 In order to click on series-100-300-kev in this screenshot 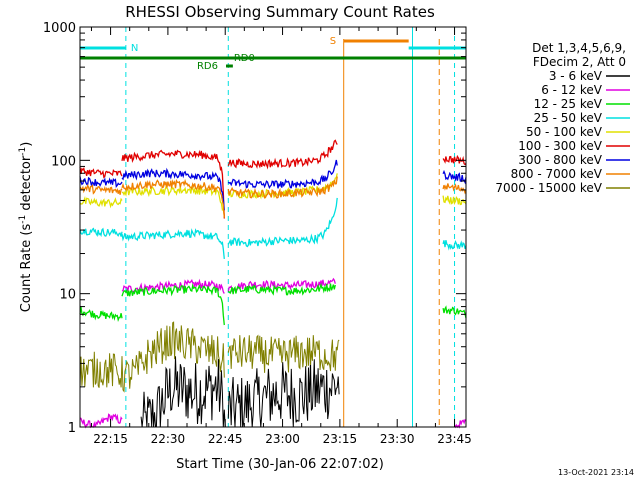, I will do `click(273, 179)`.